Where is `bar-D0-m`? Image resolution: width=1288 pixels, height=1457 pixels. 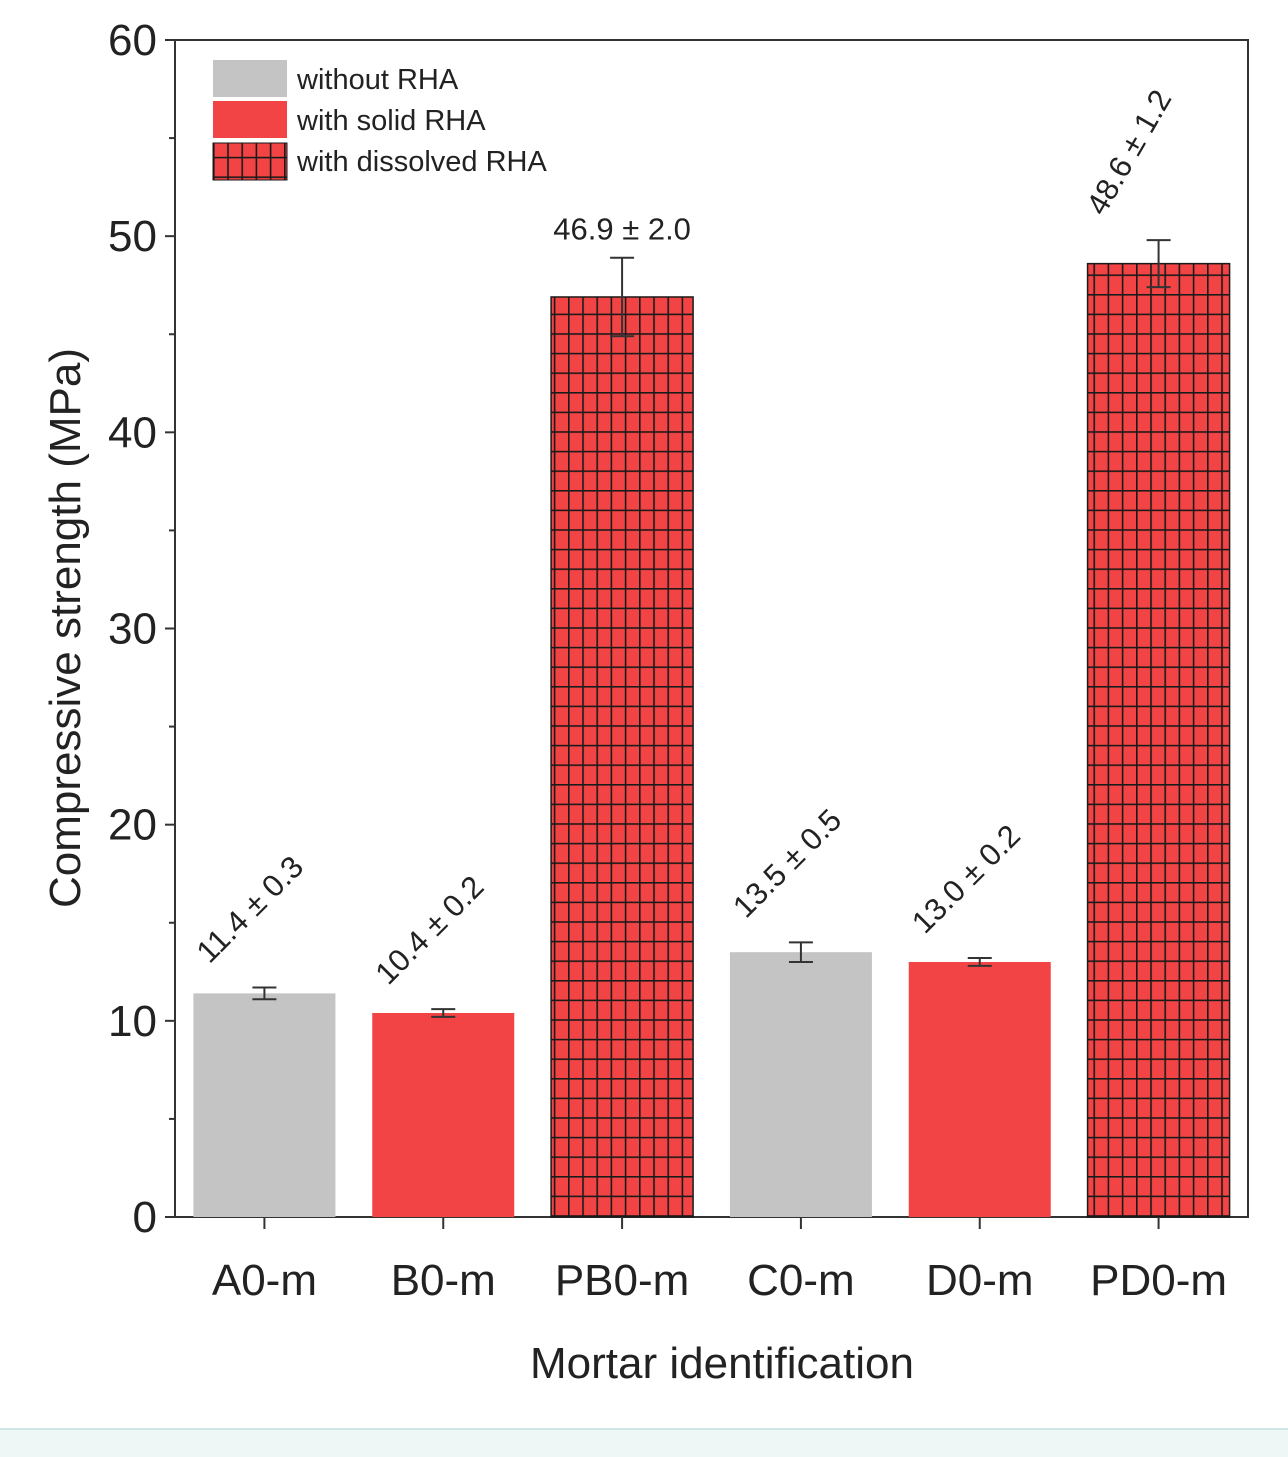 bar-D0-m is located at coordinates (979, 1089).